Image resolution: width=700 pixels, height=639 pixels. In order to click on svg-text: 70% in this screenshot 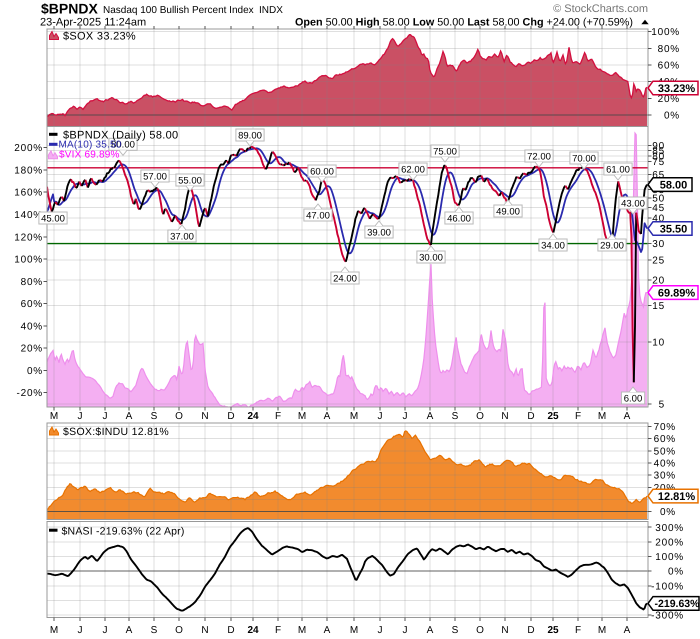, I will do `click(665, 427)`.